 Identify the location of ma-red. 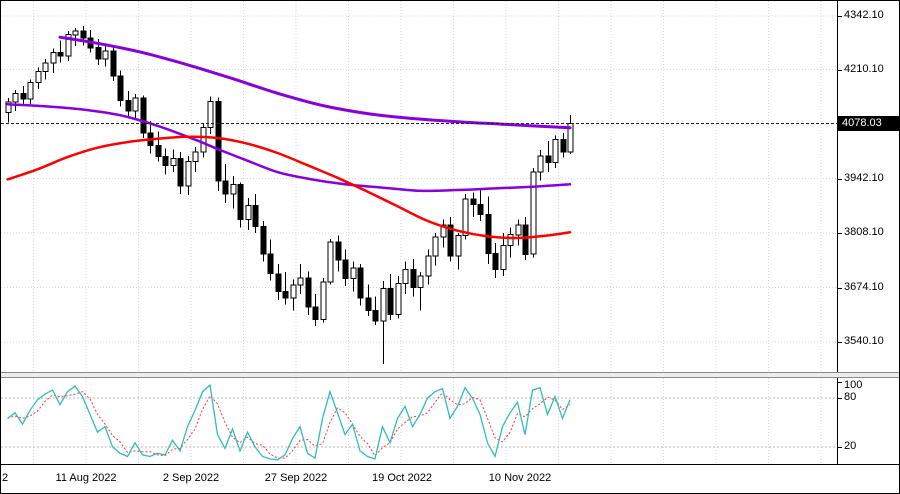
(289, 187).